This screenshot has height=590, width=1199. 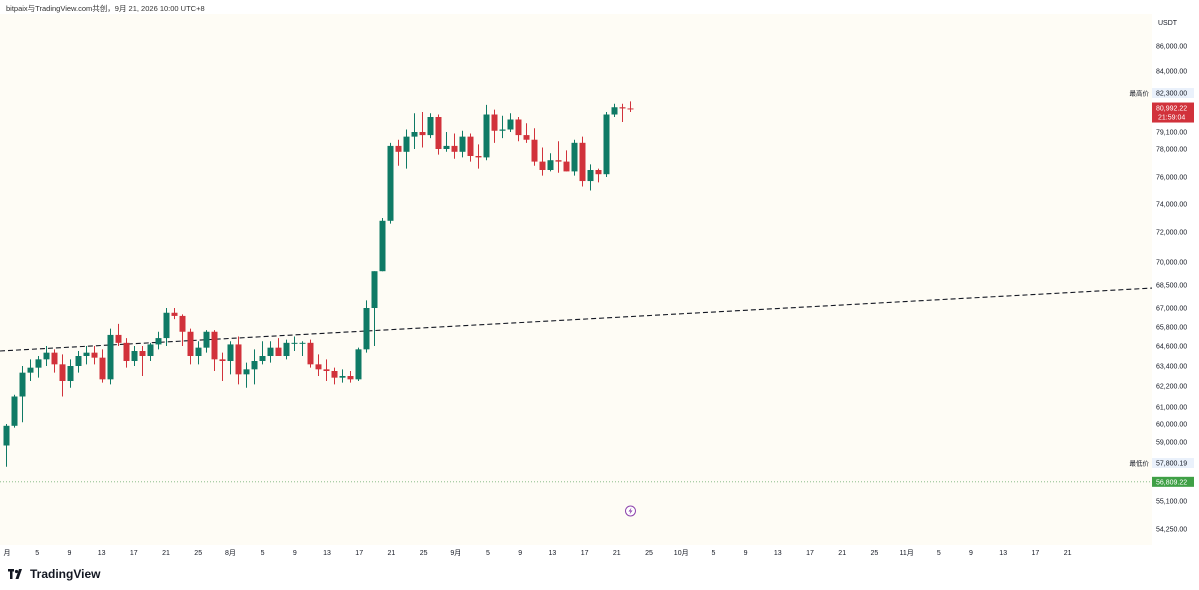 I want to click on price-tick: 59,000.00, so click(x=1171, y=443).